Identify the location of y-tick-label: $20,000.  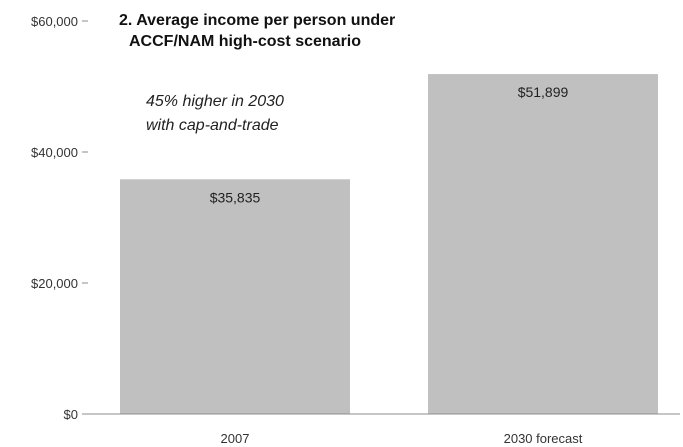
(54, 283).